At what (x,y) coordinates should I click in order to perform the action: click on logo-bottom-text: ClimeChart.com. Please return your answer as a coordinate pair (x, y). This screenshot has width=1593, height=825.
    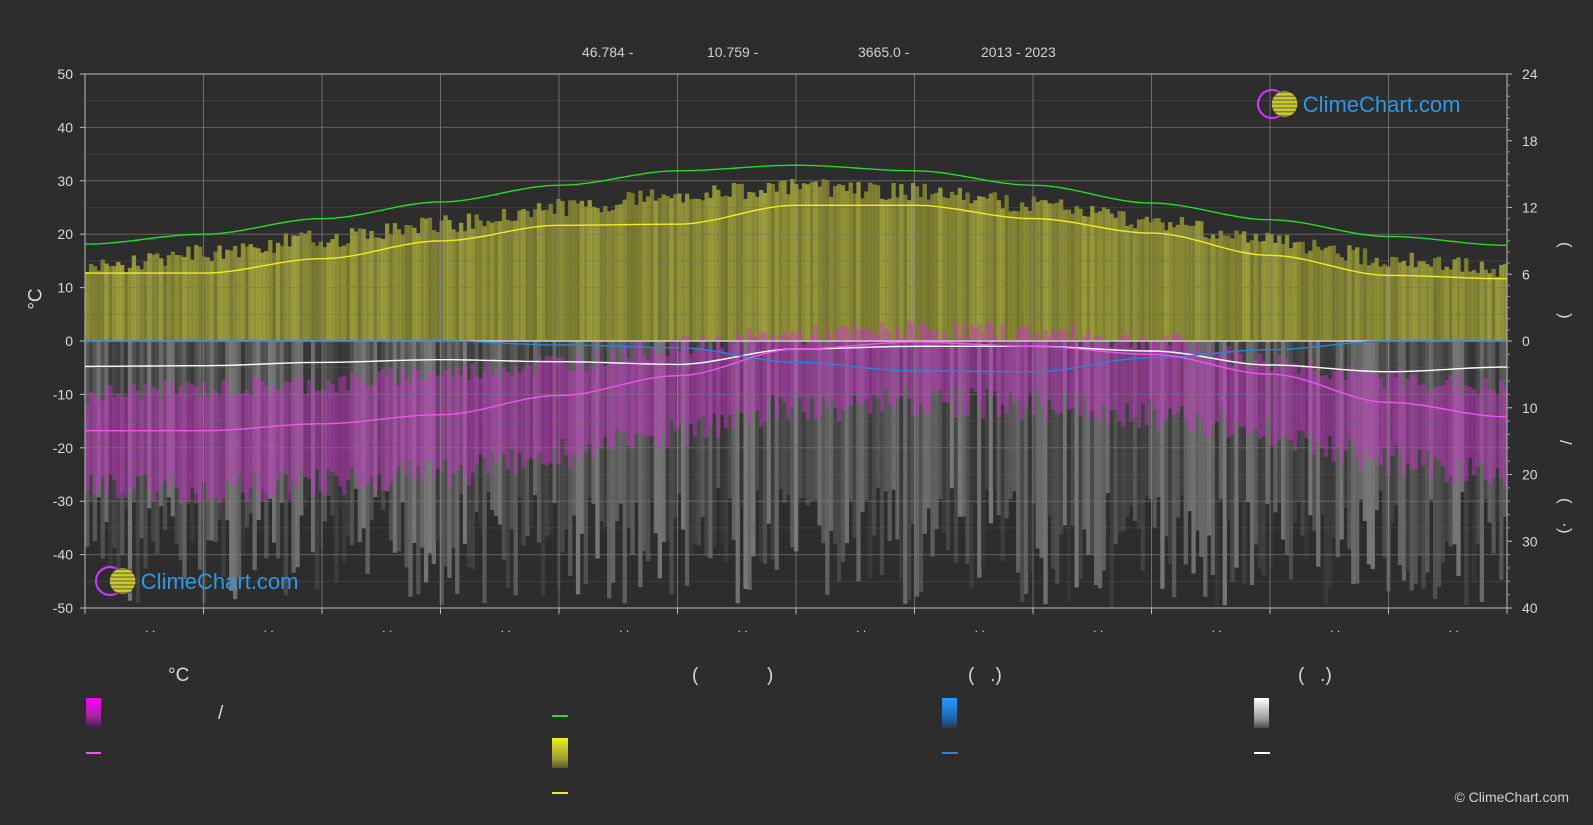
    Looking at the image, I should click on (220, 581).